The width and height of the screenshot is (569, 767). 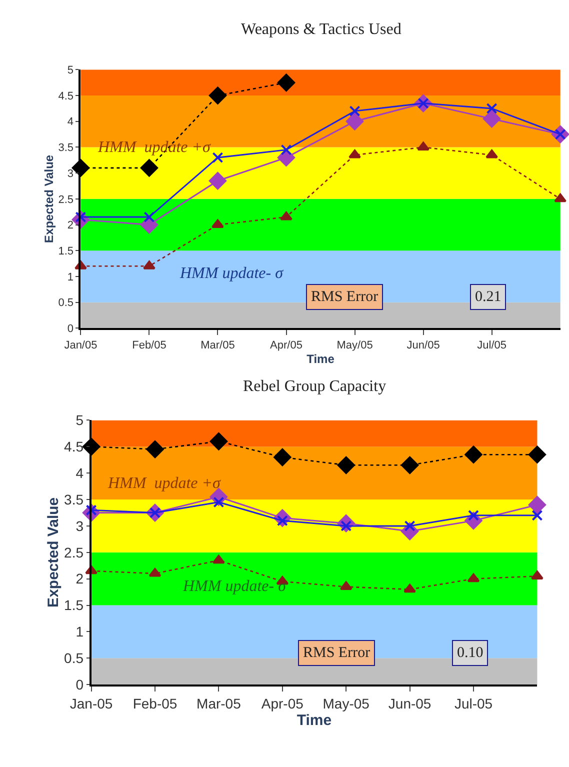 What do you see at coordinates (473, 703) in the screenshot?
I see `x-tick-label: Jul-05` at bounding box center [473, 703].